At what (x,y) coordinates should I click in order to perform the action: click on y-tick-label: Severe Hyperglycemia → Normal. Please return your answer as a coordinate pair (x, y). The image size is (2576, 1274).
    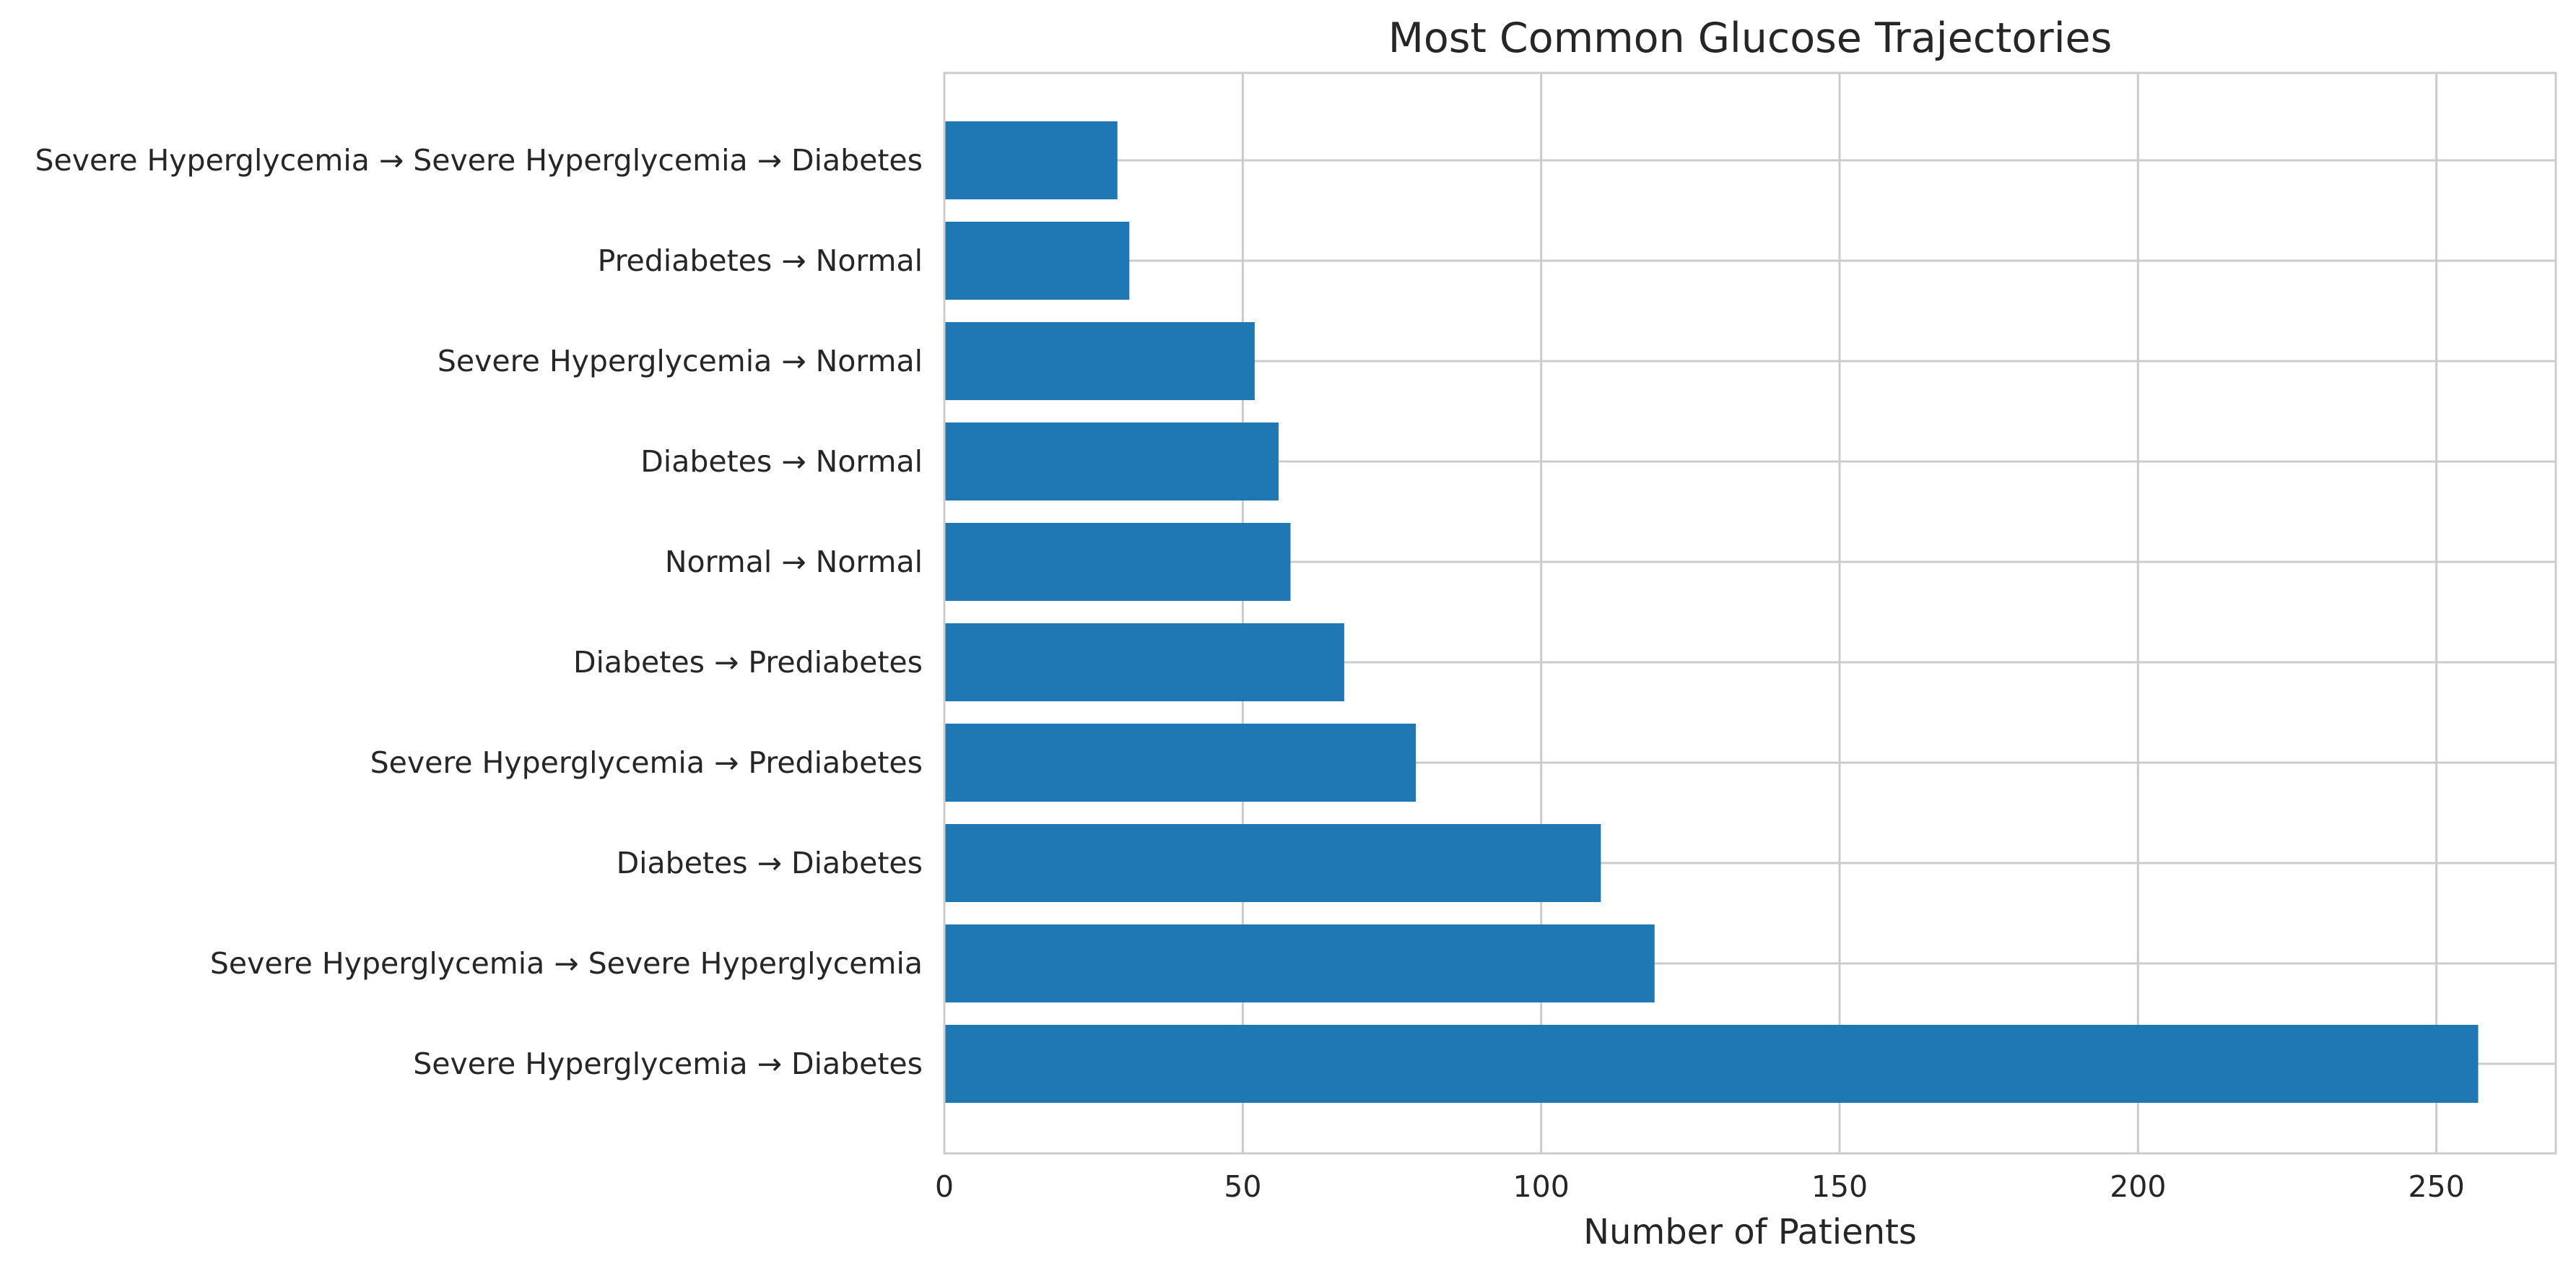
    Looking at the image, I should click on (680, 361).